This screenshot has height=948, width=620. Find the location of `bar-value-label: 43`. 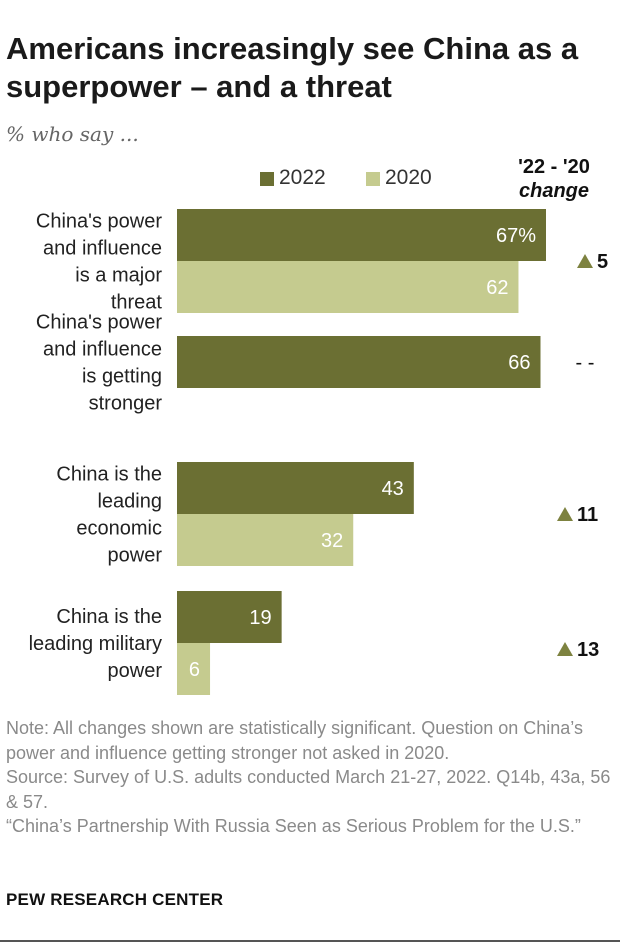

bar-value-label: 43 is located at coordinates (393, 489).